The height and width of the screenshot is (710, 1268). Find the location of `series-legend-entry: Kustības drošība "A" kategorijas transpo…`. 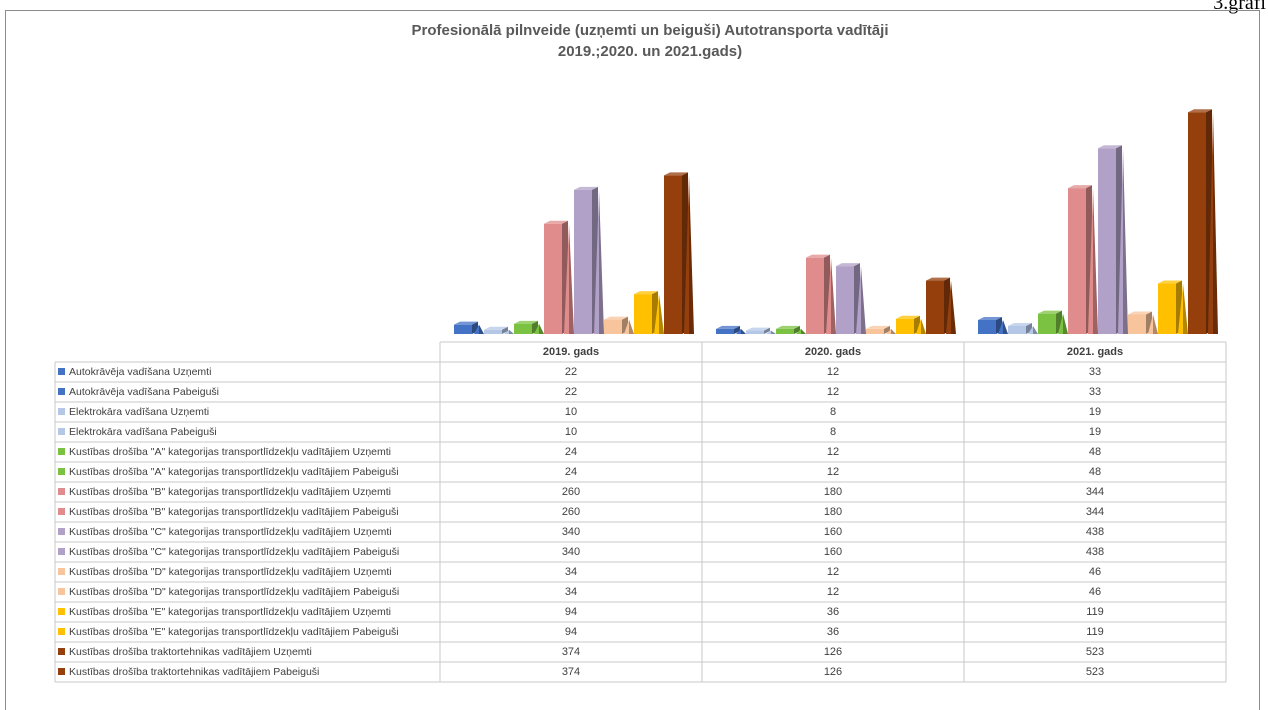

series-legend-entry: Kustības drošība "A" kategorijas transpo… is located at coordinates (248, 472).